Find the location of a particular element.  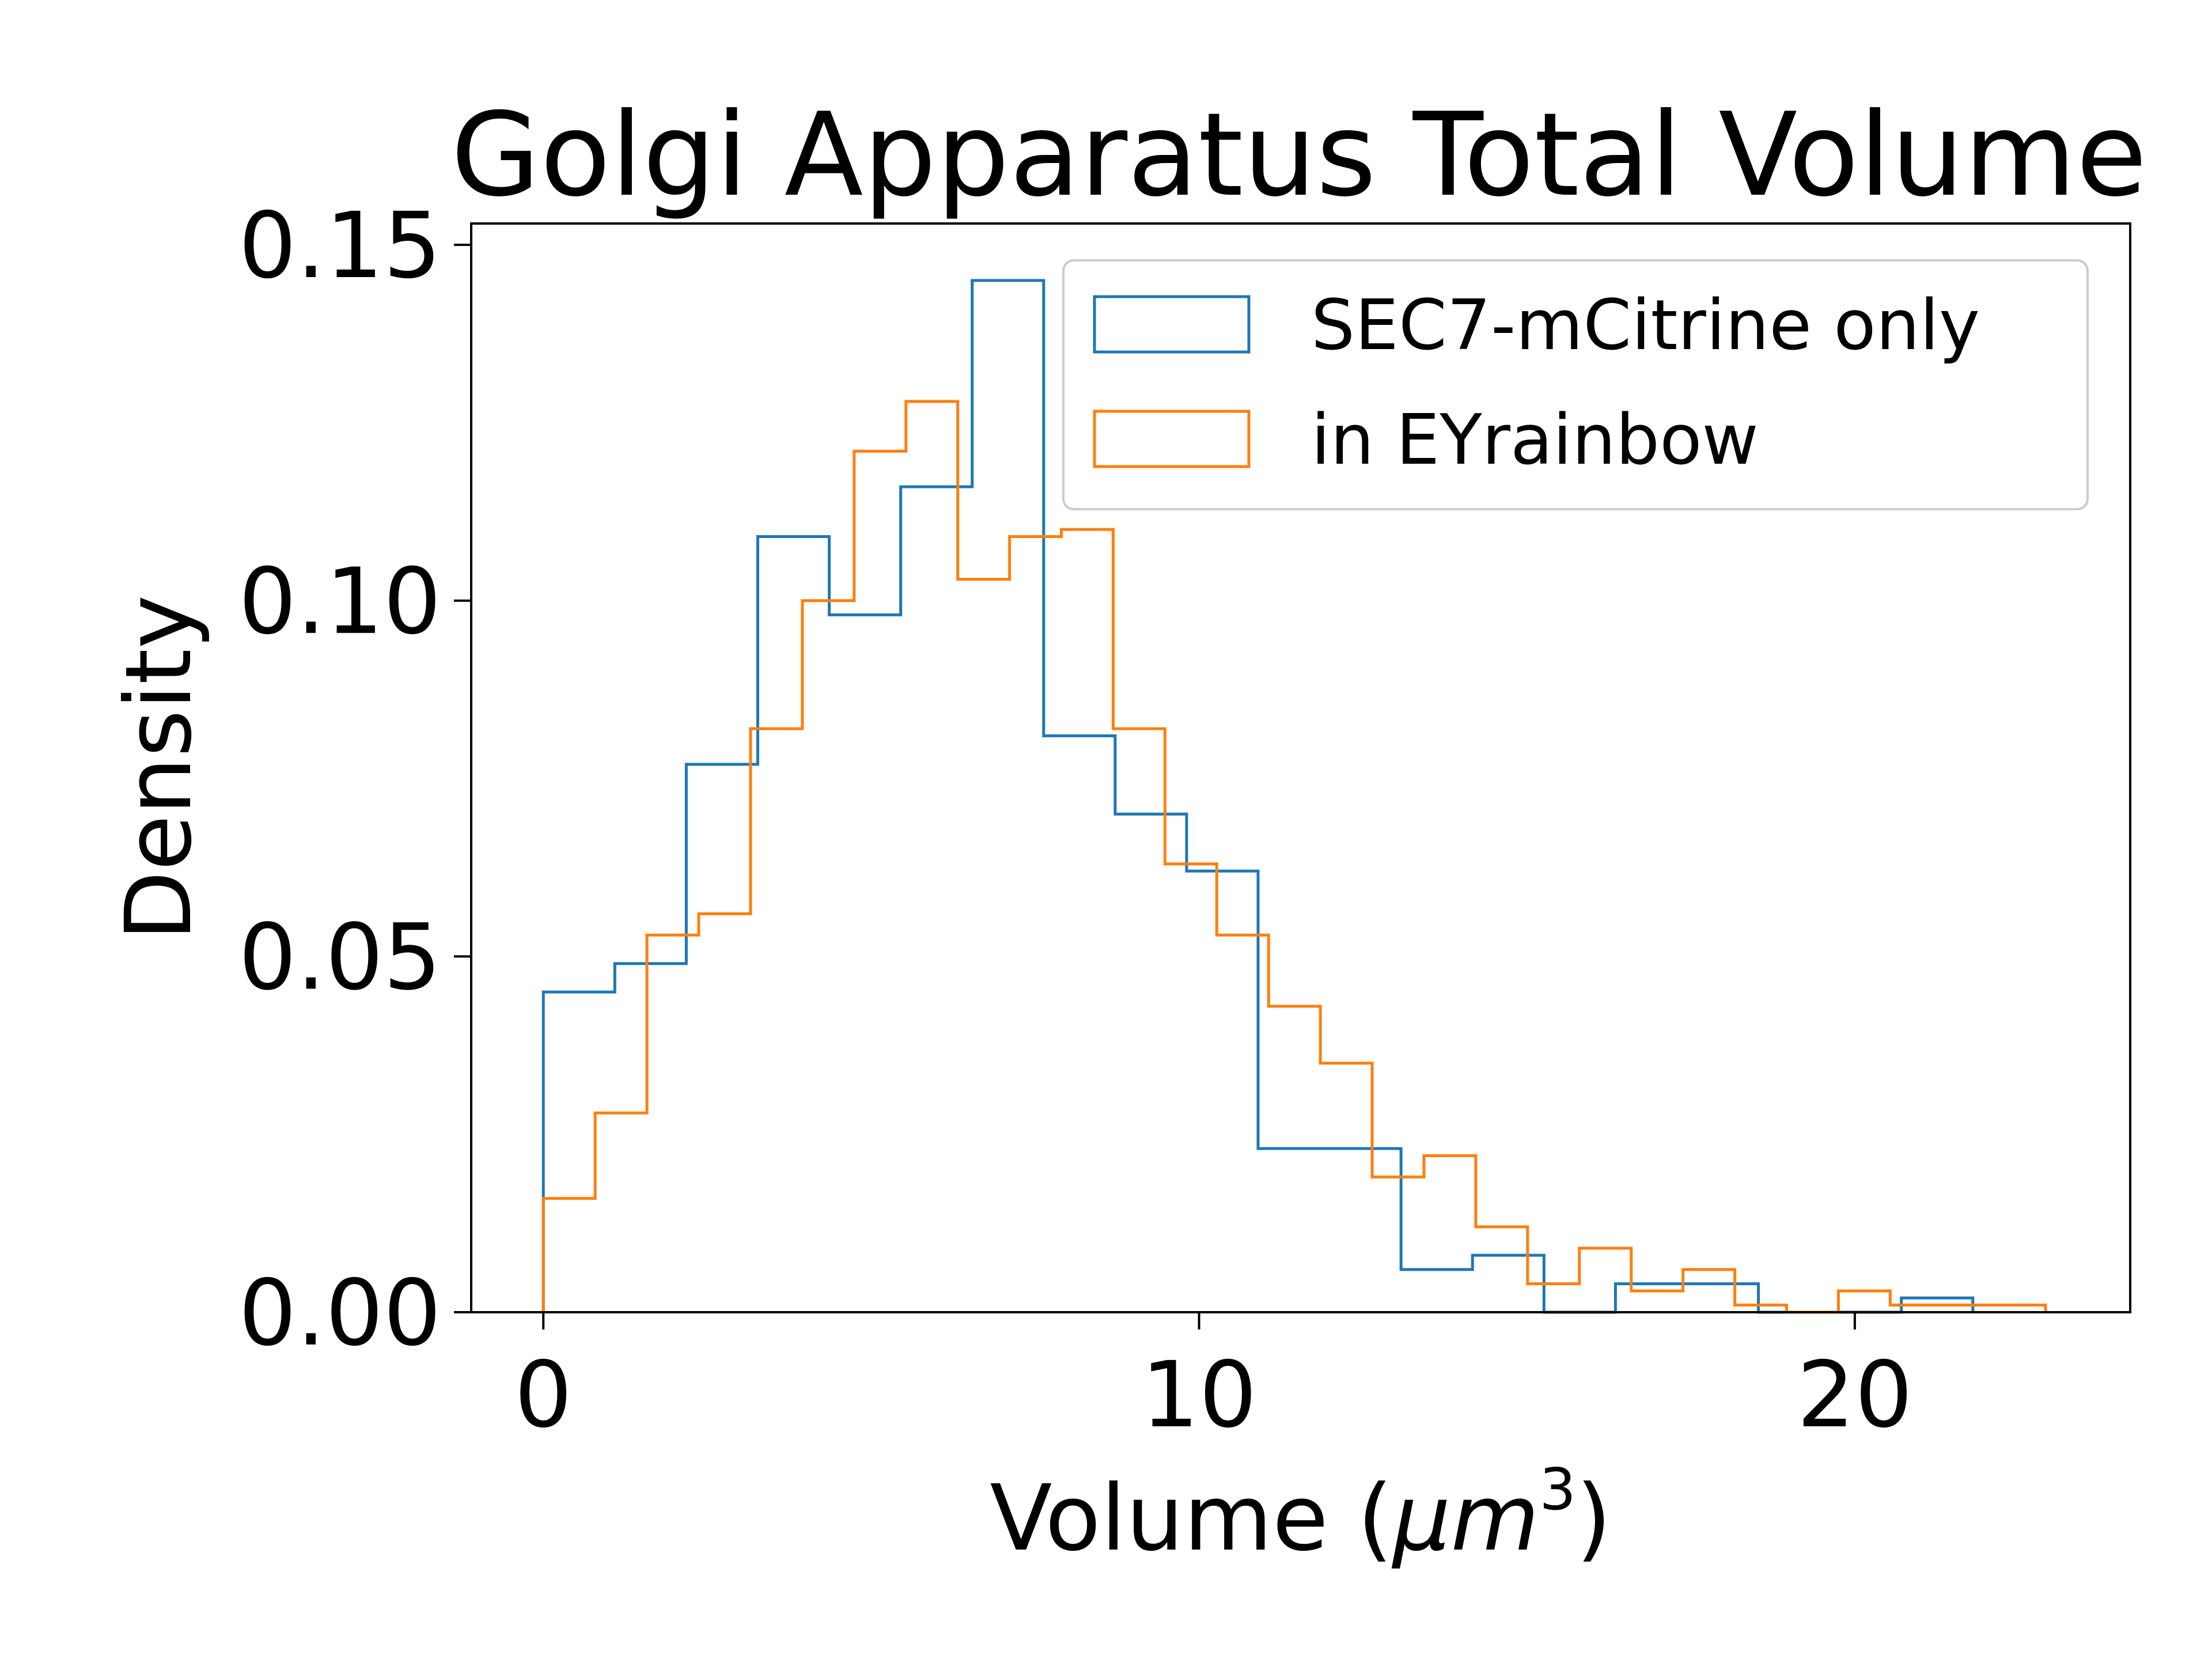

chart-title: Golgi Apparatus Total Volume is located at coordinates (1299, 155).